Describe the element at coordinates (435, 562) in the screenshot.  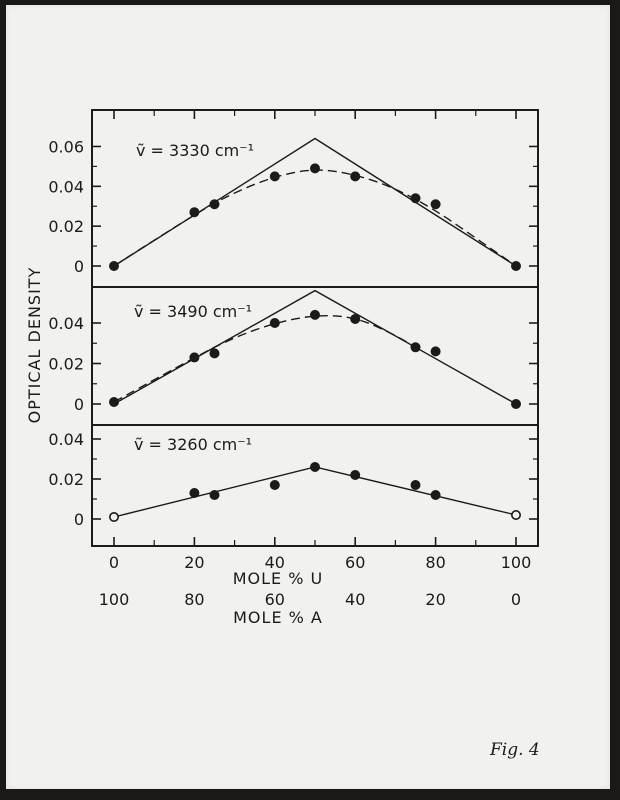
I see `x-tick-label: 80` at that location.